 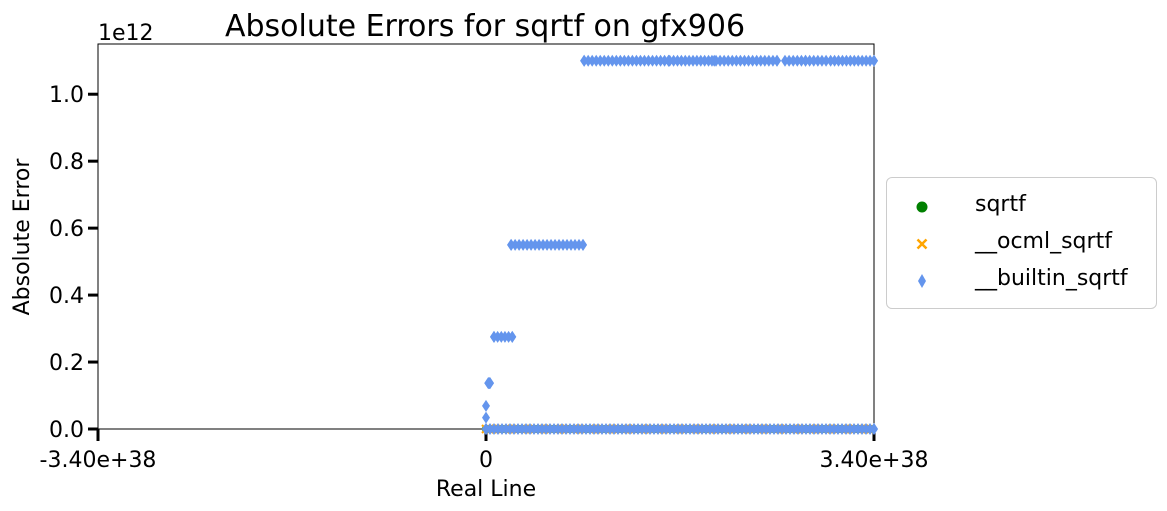 What do you see at coordinates (922, 281) in the screenshot?
I see `diamond-marker-icon` at bounding box center [922, 281].